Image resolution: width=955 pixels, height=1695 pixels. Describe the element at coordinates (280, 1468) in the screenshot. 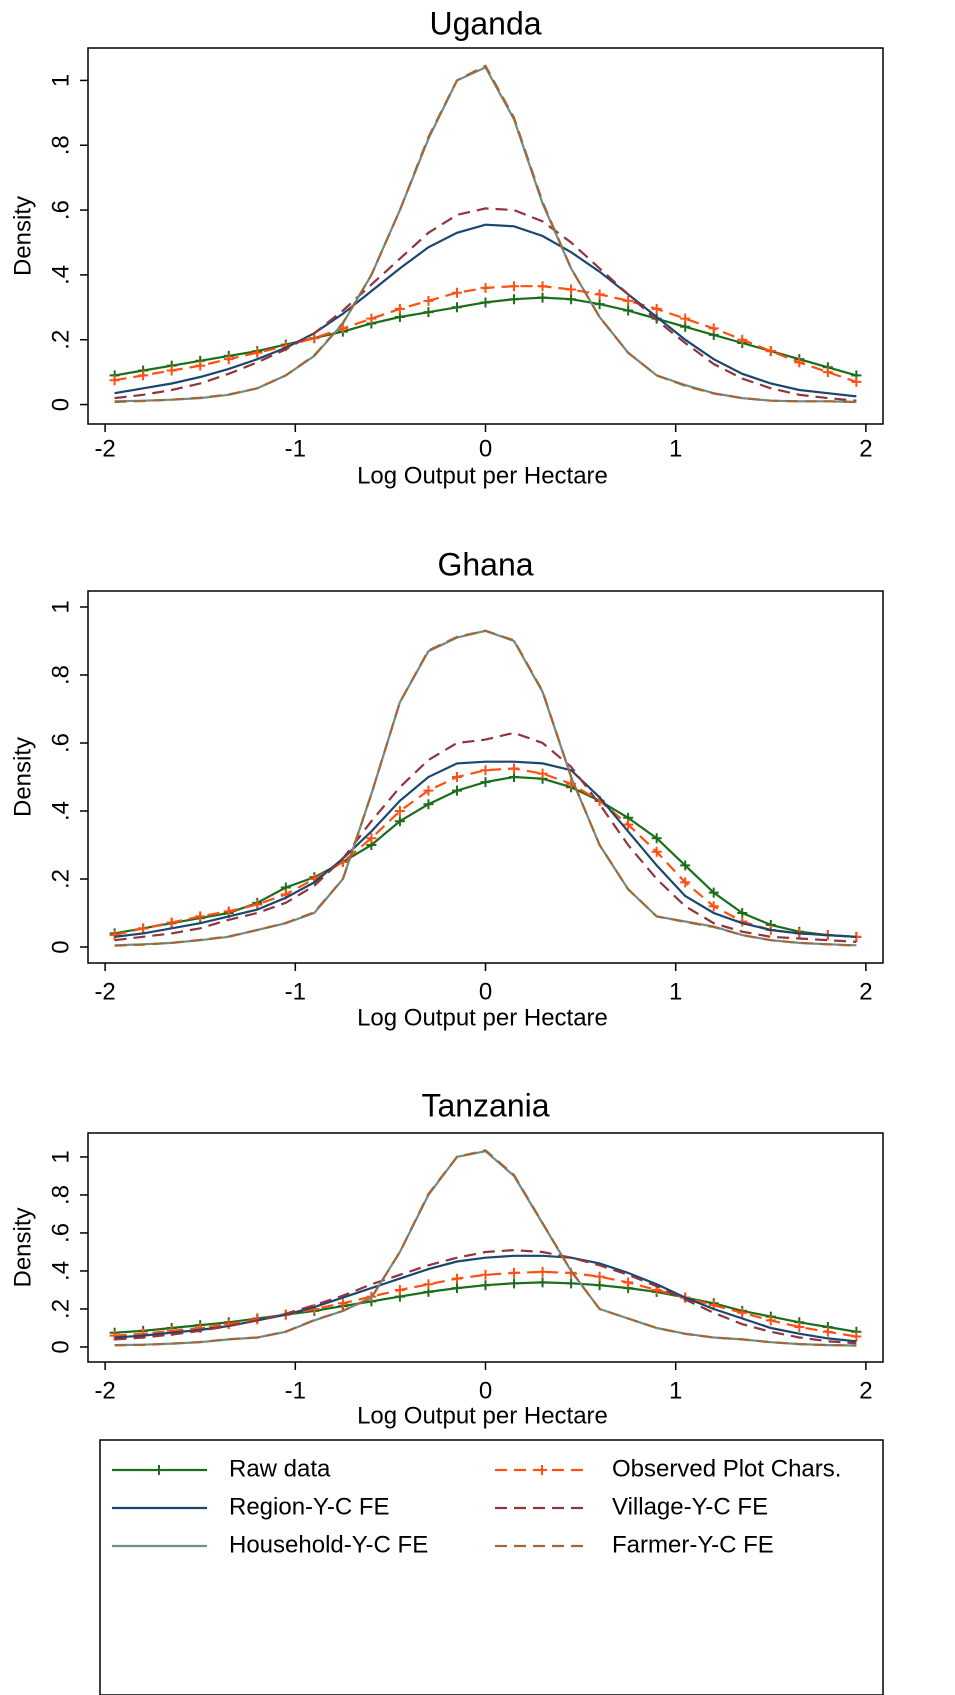

I see `legend-label: Raw data` at that location.